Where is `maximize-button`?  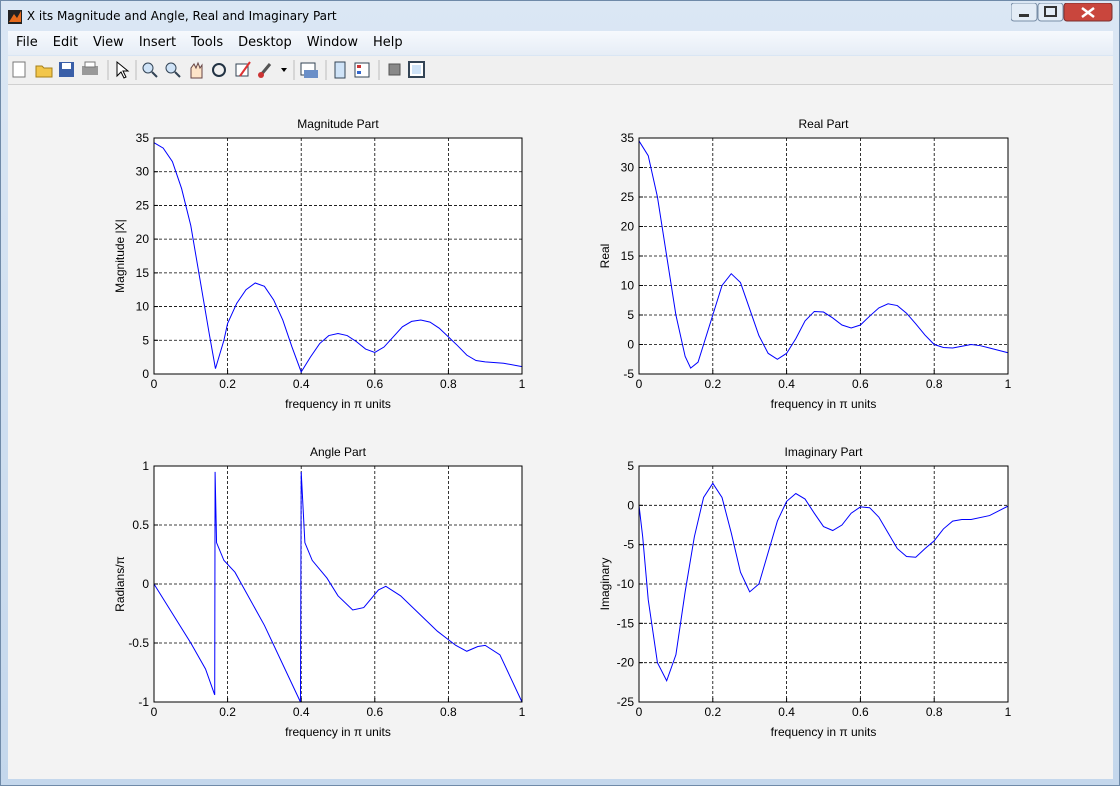 maximize-button is located at coordinates (1050, 12).